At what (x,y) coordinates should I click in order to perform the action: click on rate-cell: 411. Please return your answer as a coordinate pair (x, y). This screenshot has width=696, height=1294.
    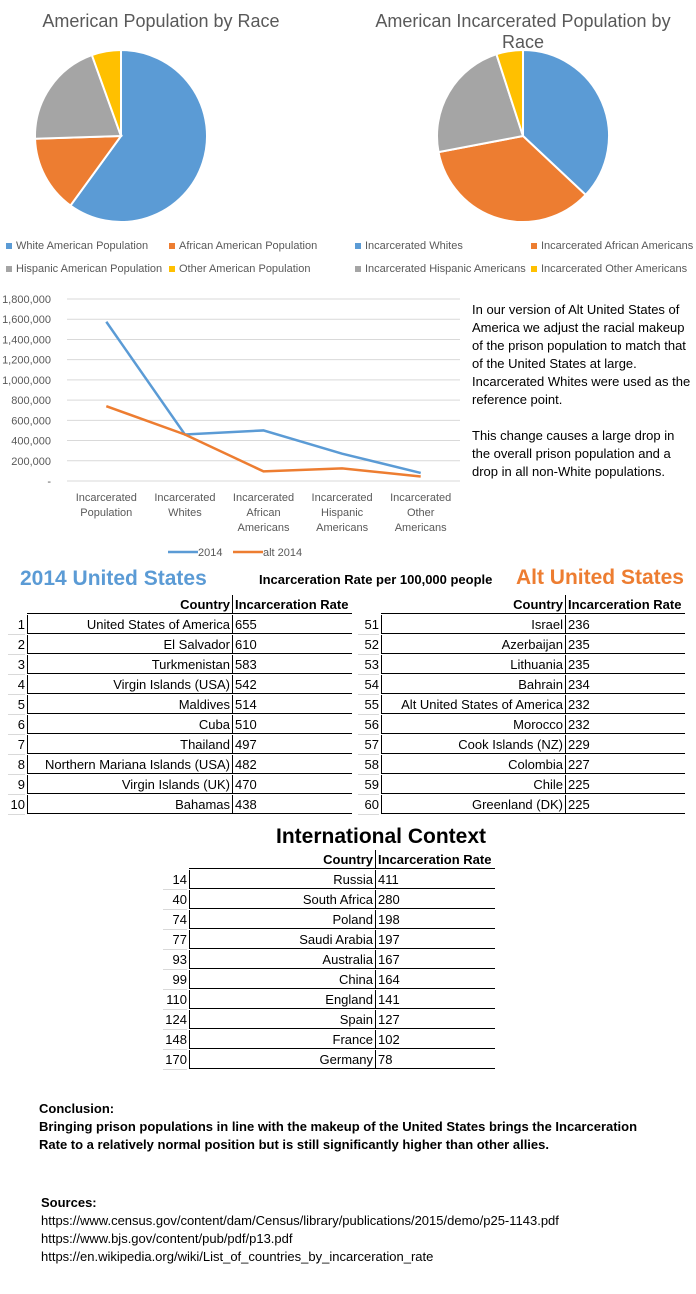
    Looking at the image, I should click on (435, 879).